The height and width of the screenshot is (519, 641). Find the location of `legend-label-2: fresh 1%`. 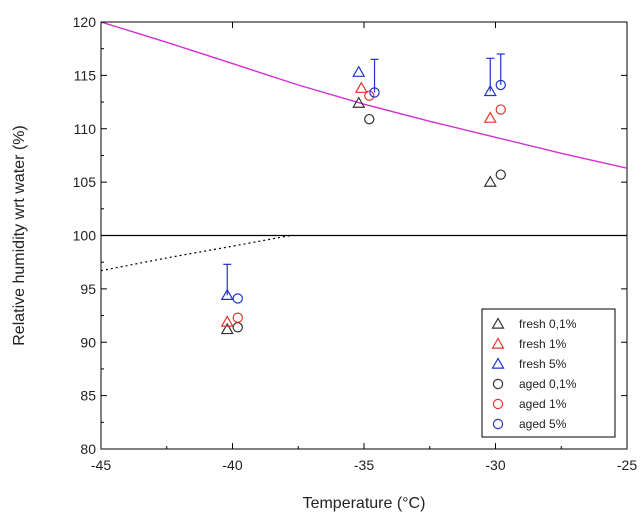

legend-label-2: fresh 1% is located at coordinates (543, 344).